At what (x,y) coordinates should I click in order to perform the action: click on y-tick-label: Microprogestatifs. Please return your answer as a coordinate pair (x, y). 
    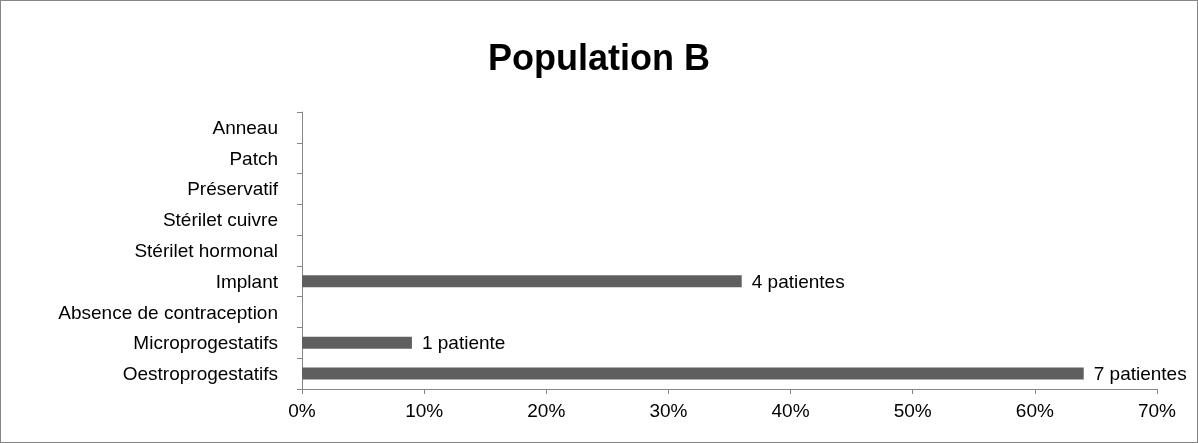
    Looking at the image, I should click on (205, 343).